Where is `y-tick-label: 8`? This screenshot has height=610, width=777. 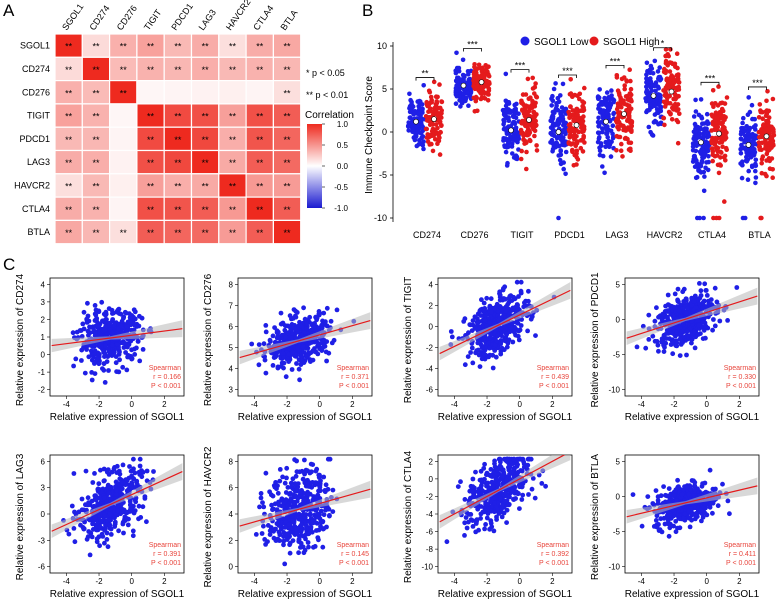
y-tick-label: 8 is located at coordinates (231, 461).